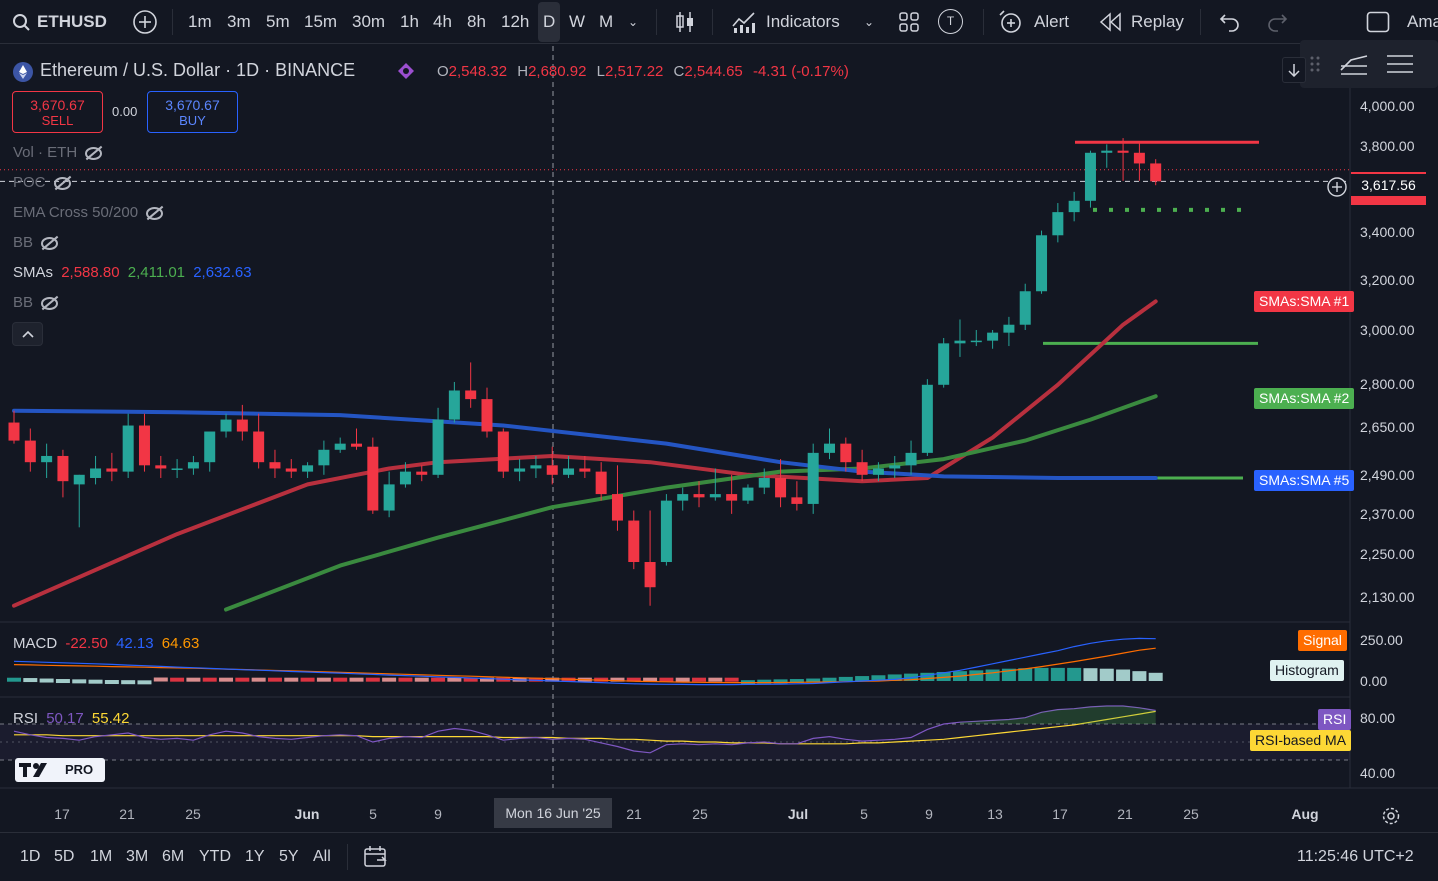 Image resolution: width=1438 pixels, height=881 pixels. Describe the element at coordinates (1388, 188) in the screenshot. I see `current-price-tag: 3,617.56` at that location.